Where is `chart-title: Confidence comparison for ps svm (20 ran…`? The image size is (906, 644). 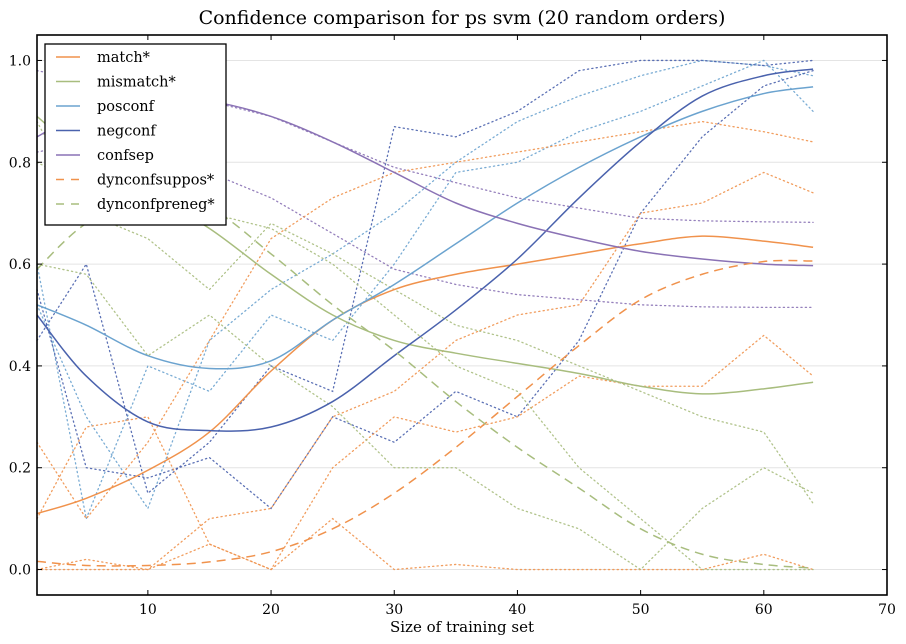 chart-title: Confidence comparison for ps svm (20 ran… is located at coordinates (462, 18).